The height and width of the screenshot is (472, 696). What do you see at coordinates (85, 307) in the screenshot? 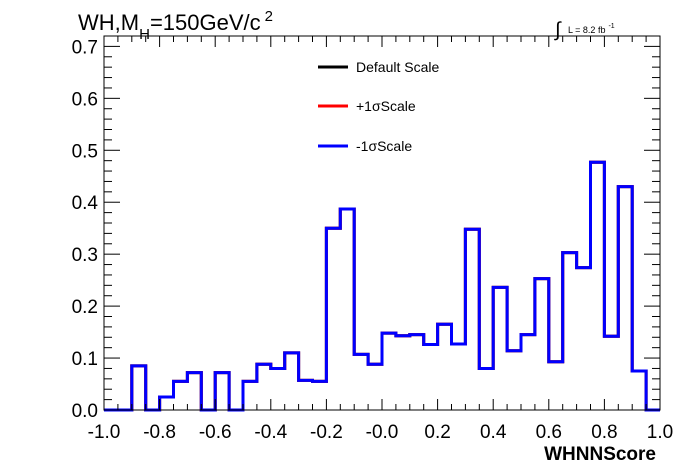
I see `y-tick-label: 0.2` at bounding box center [85, 307].